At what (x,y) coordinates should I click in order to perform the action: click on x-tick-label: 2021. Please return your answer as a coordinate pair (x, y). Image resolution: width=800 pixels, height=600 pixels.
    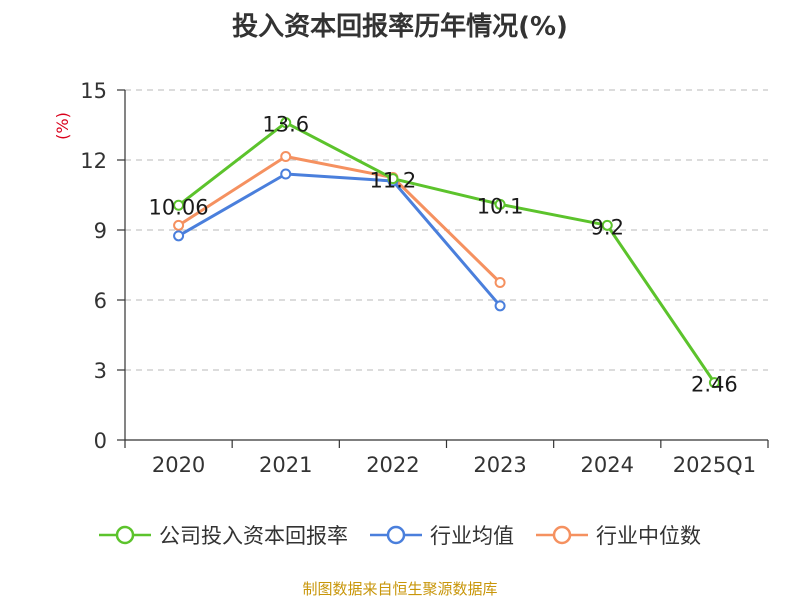
    Looking at the image, I should click on (285, 465).